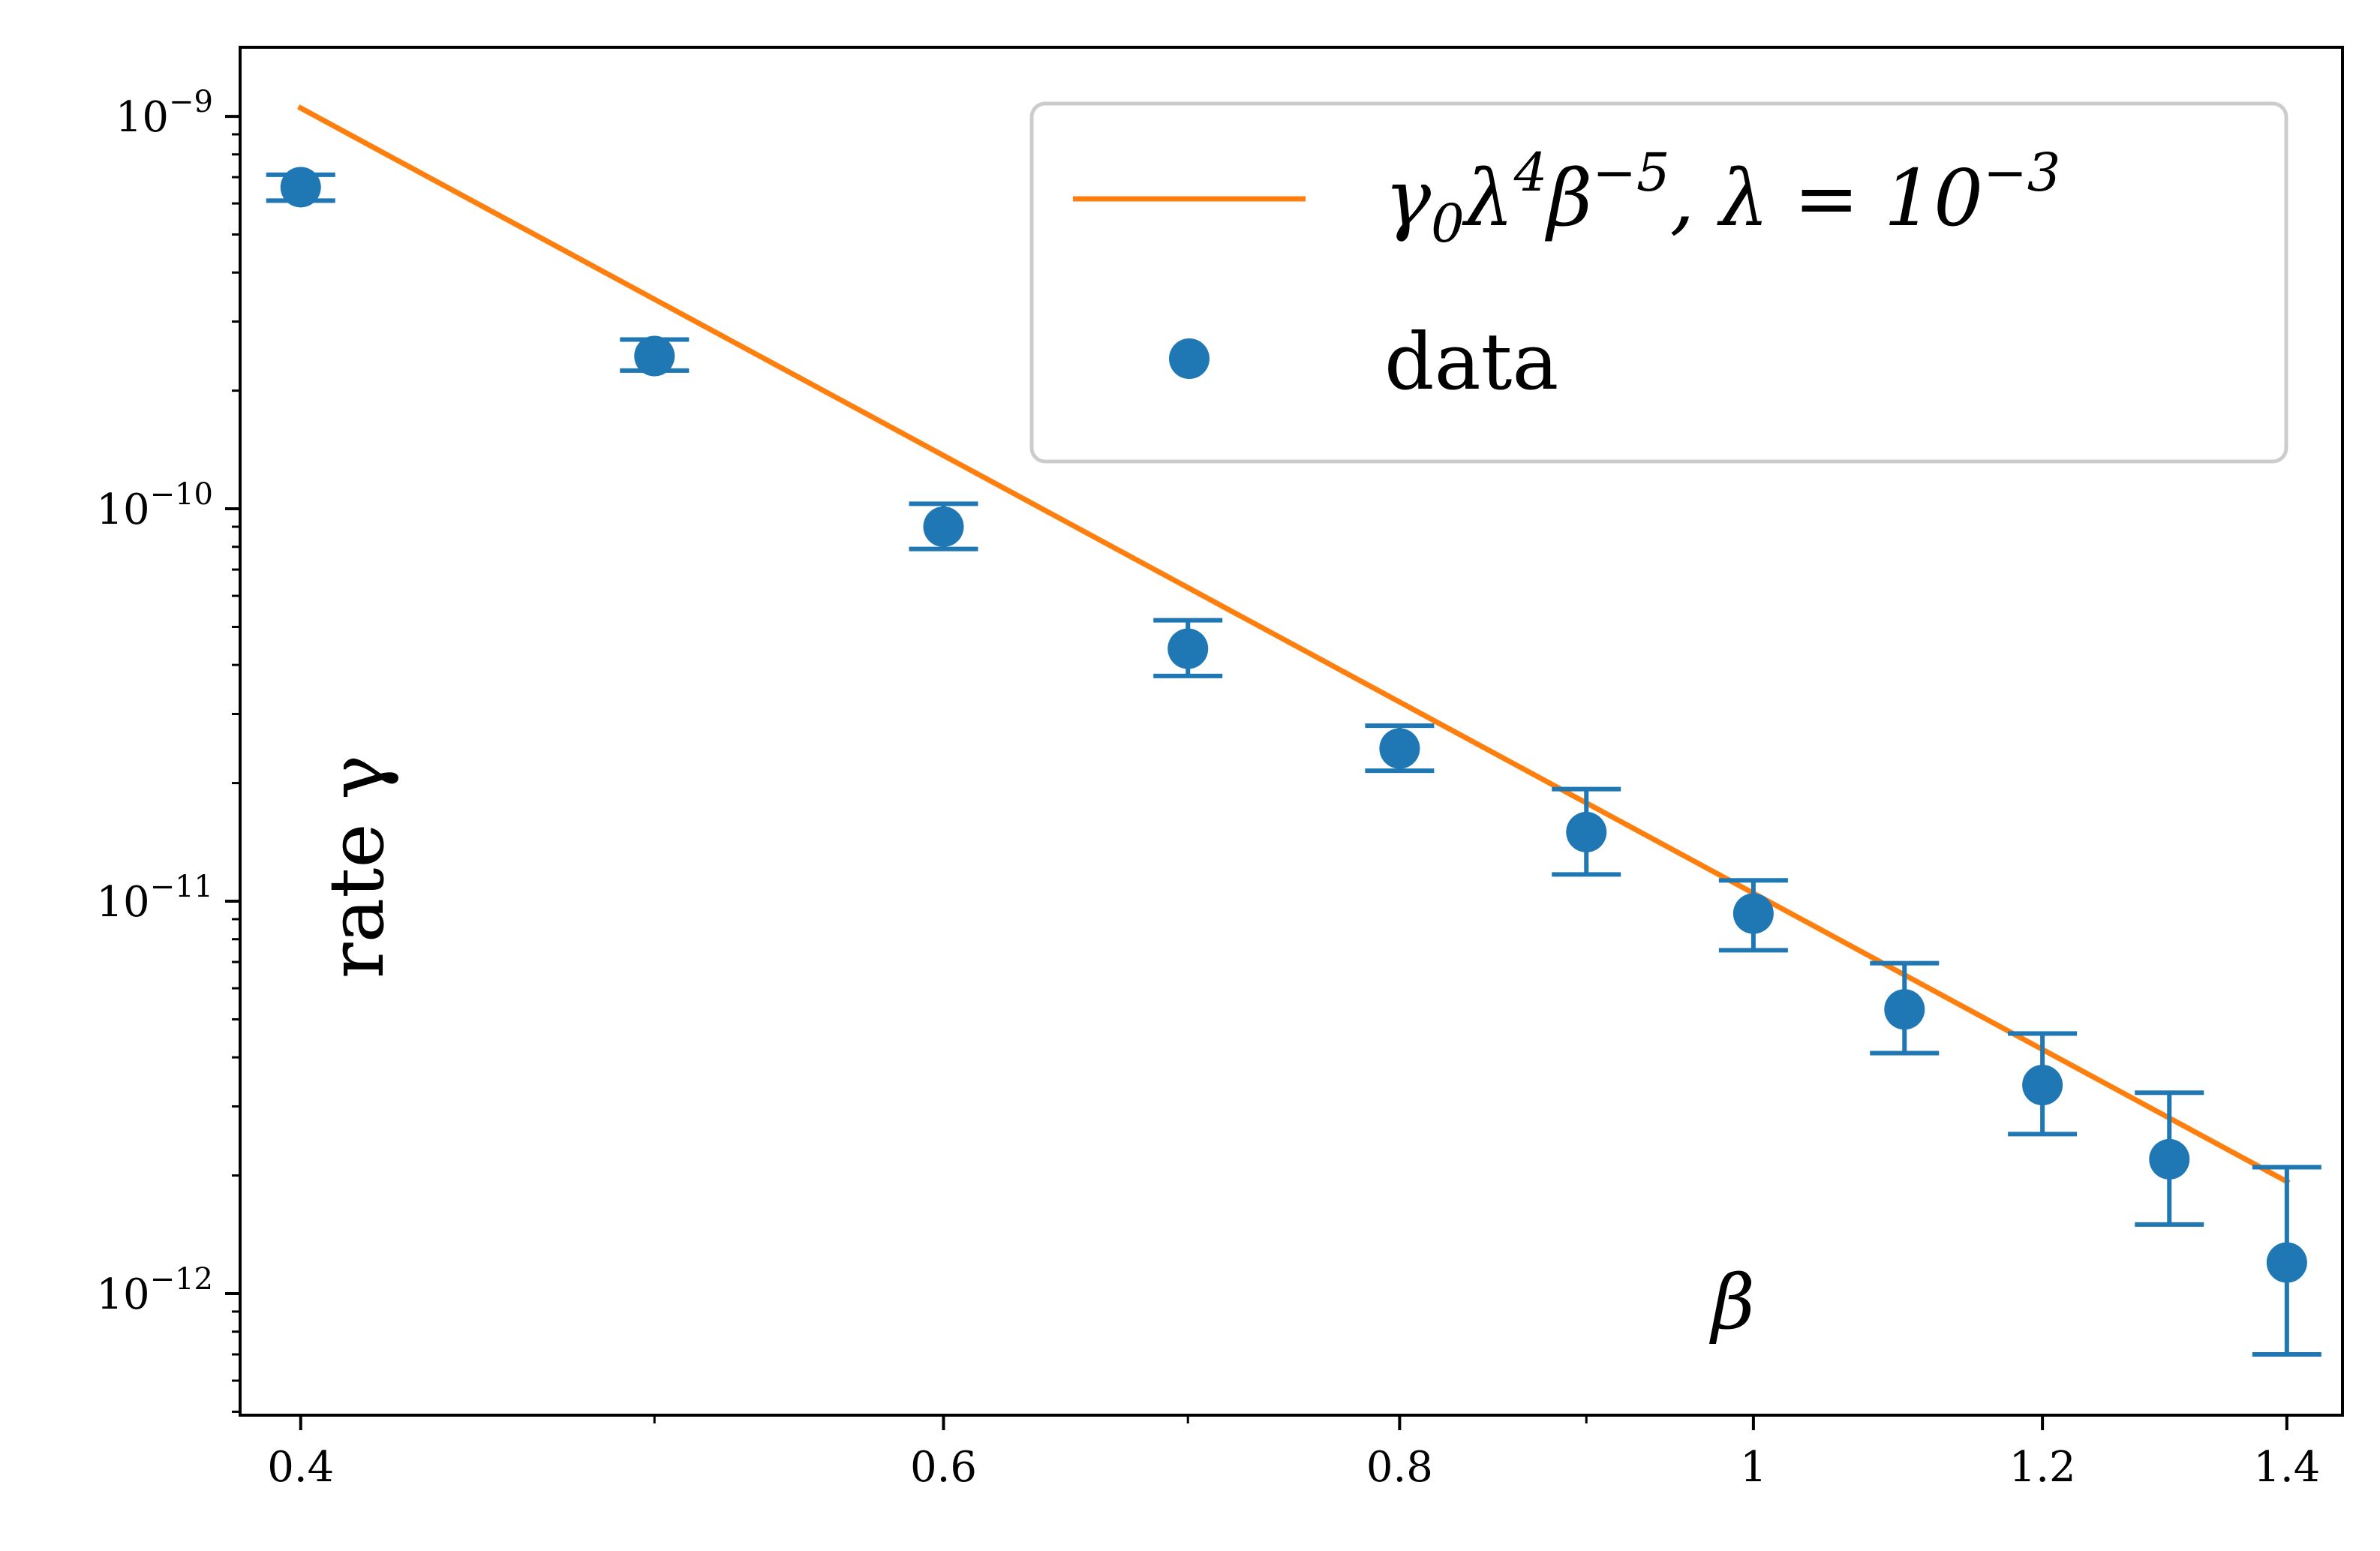  What do you see at coordinates (1753, 1468) in the screenshot?
I see `x-tick-label: 1` at bounding box center [1753, 1468].